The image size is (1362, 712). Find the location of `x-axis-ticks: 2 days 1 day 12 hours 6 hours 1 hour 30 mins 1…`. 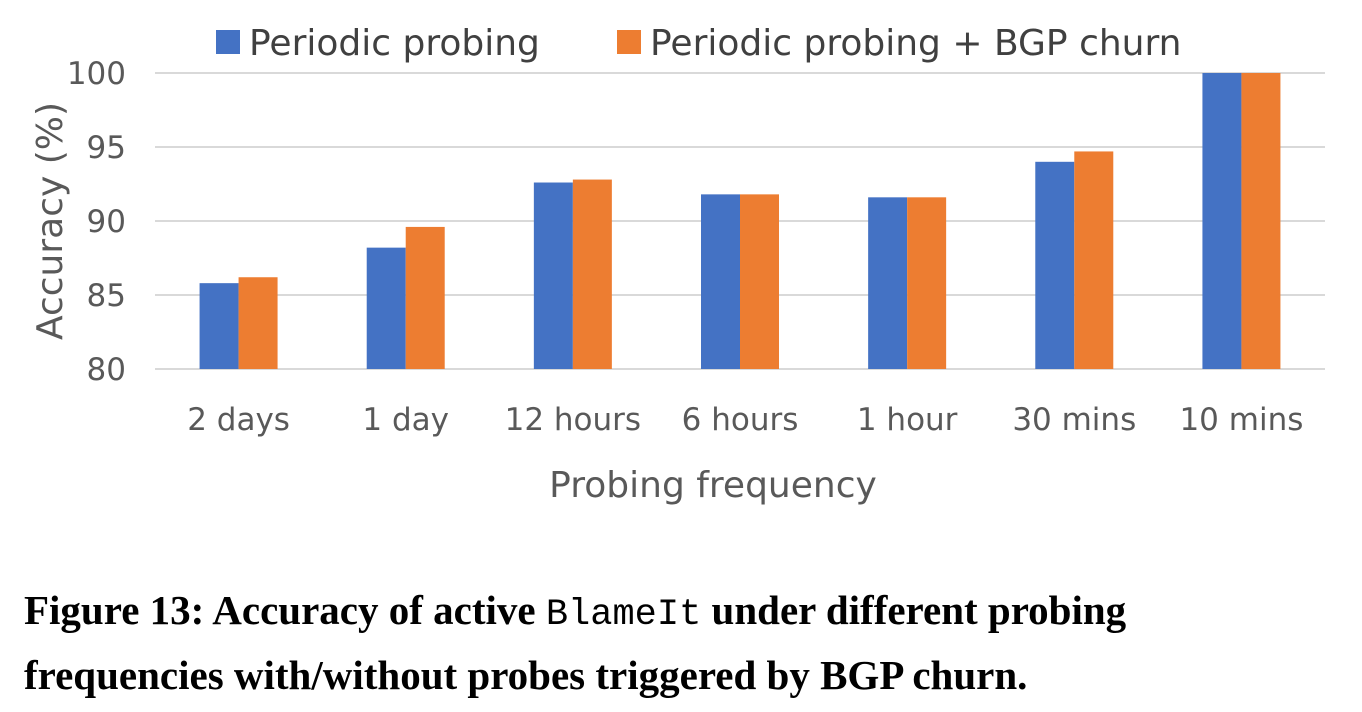

x-axis-ticks: 2 days 1 day 12 hours 6 hours 1 hour 30 mins 1… is located at coordinates (745, 420).